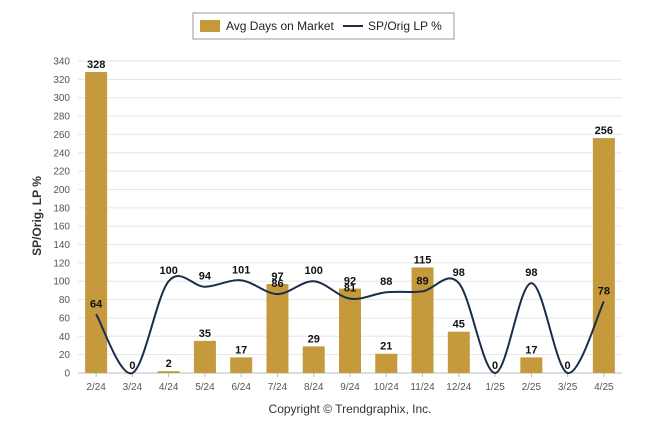 Image resolution: width=646 pixels, height=434 pixels. Describe the element at coordinates (61, 190) in the screenshot. I see `y-tick-label: 200` at that location.